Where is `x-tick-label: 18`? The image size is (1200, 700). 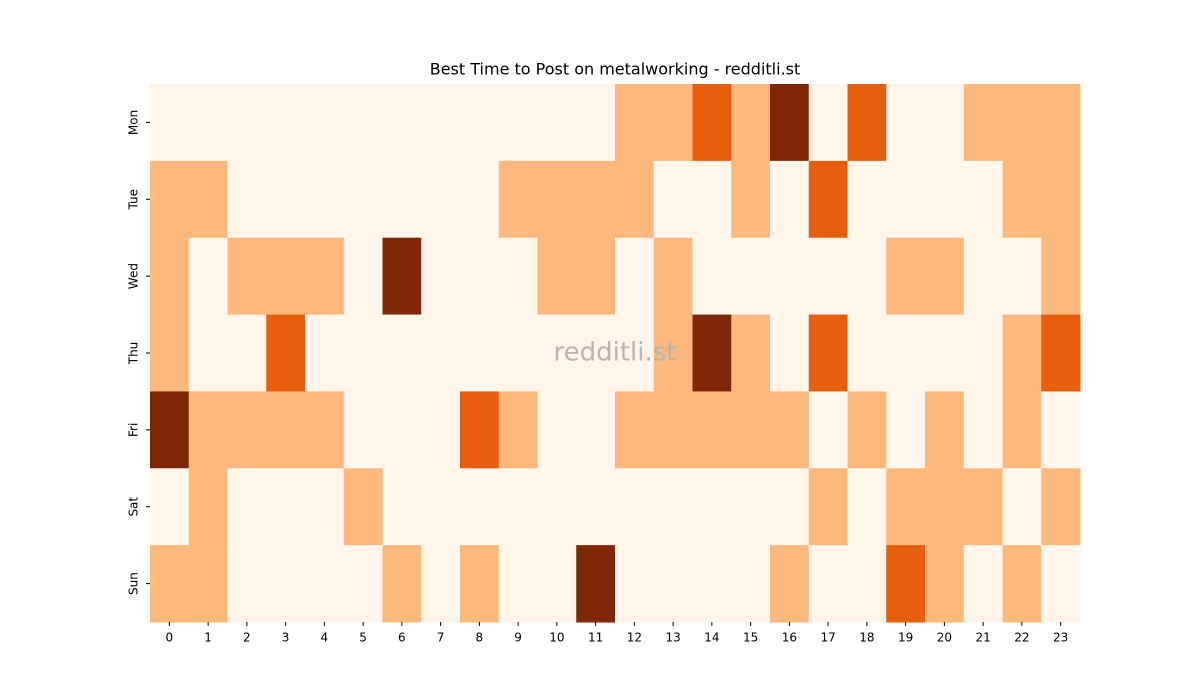
x-tick-label: 18 is located at coordinates (866, 638).